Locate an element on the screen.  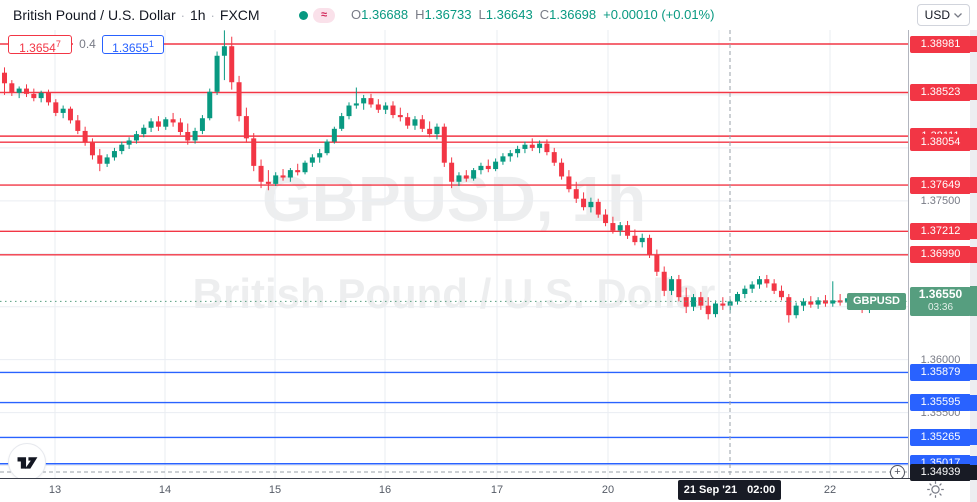
bar-countdown: 03:36 is located at coordinates (940, 307).